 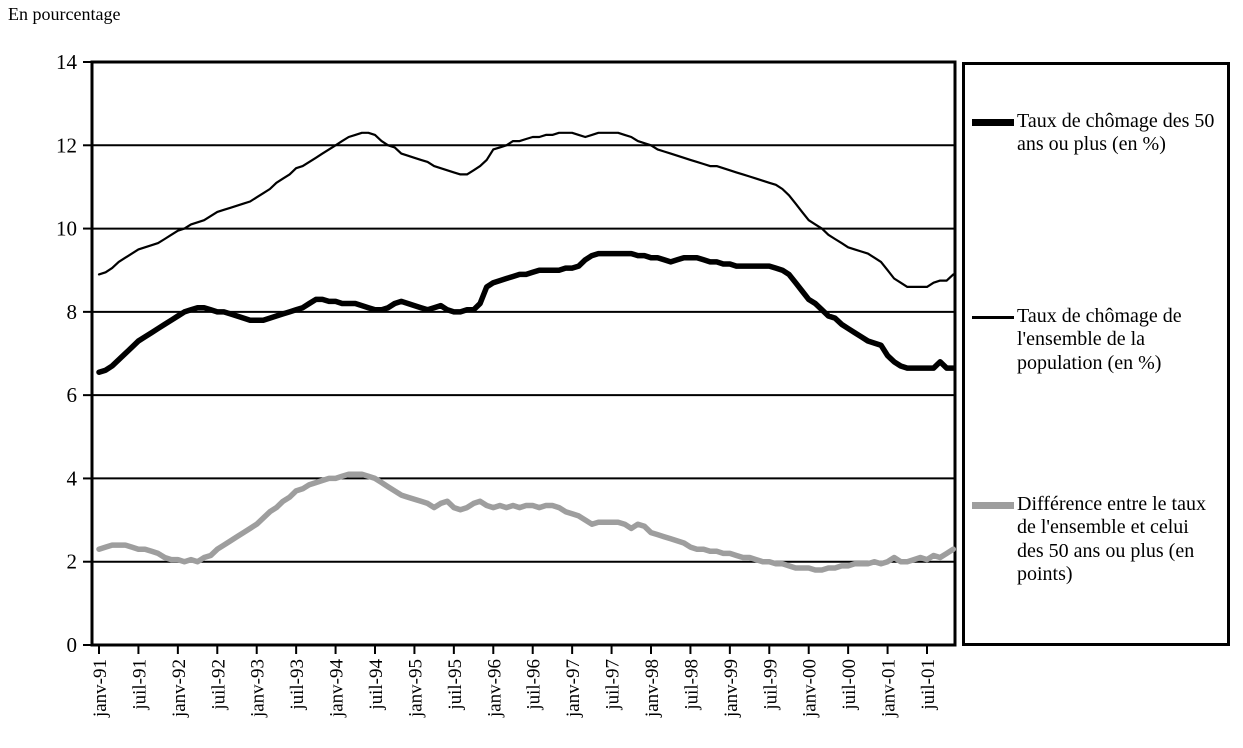 What do you see at coordinates (613, 685) in the screenshot?
I see `svg-text: juil-97` at bounding box center [613, 685].